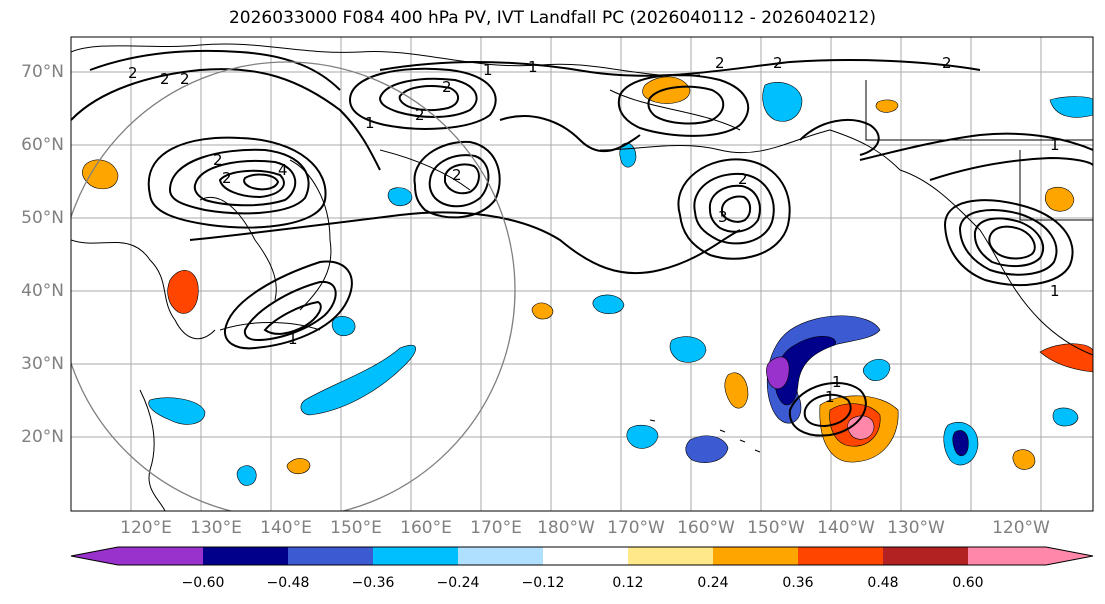  I want to click on lon-label: 170°W, so click(636, 528).